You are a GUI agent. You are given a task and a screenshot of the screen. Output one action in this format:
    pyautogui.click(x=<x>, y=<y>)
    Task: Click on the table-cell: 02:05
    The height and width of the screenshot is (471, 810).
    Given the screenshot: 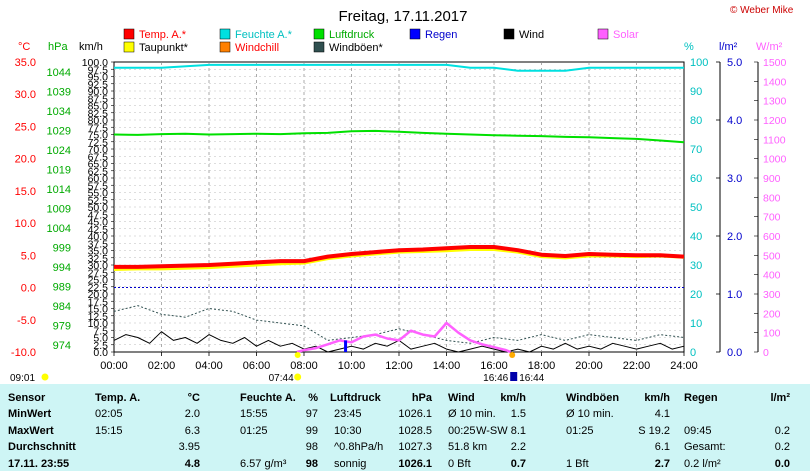 What is the action you would take?
    pyautogui.click(x=109, y=414)
    